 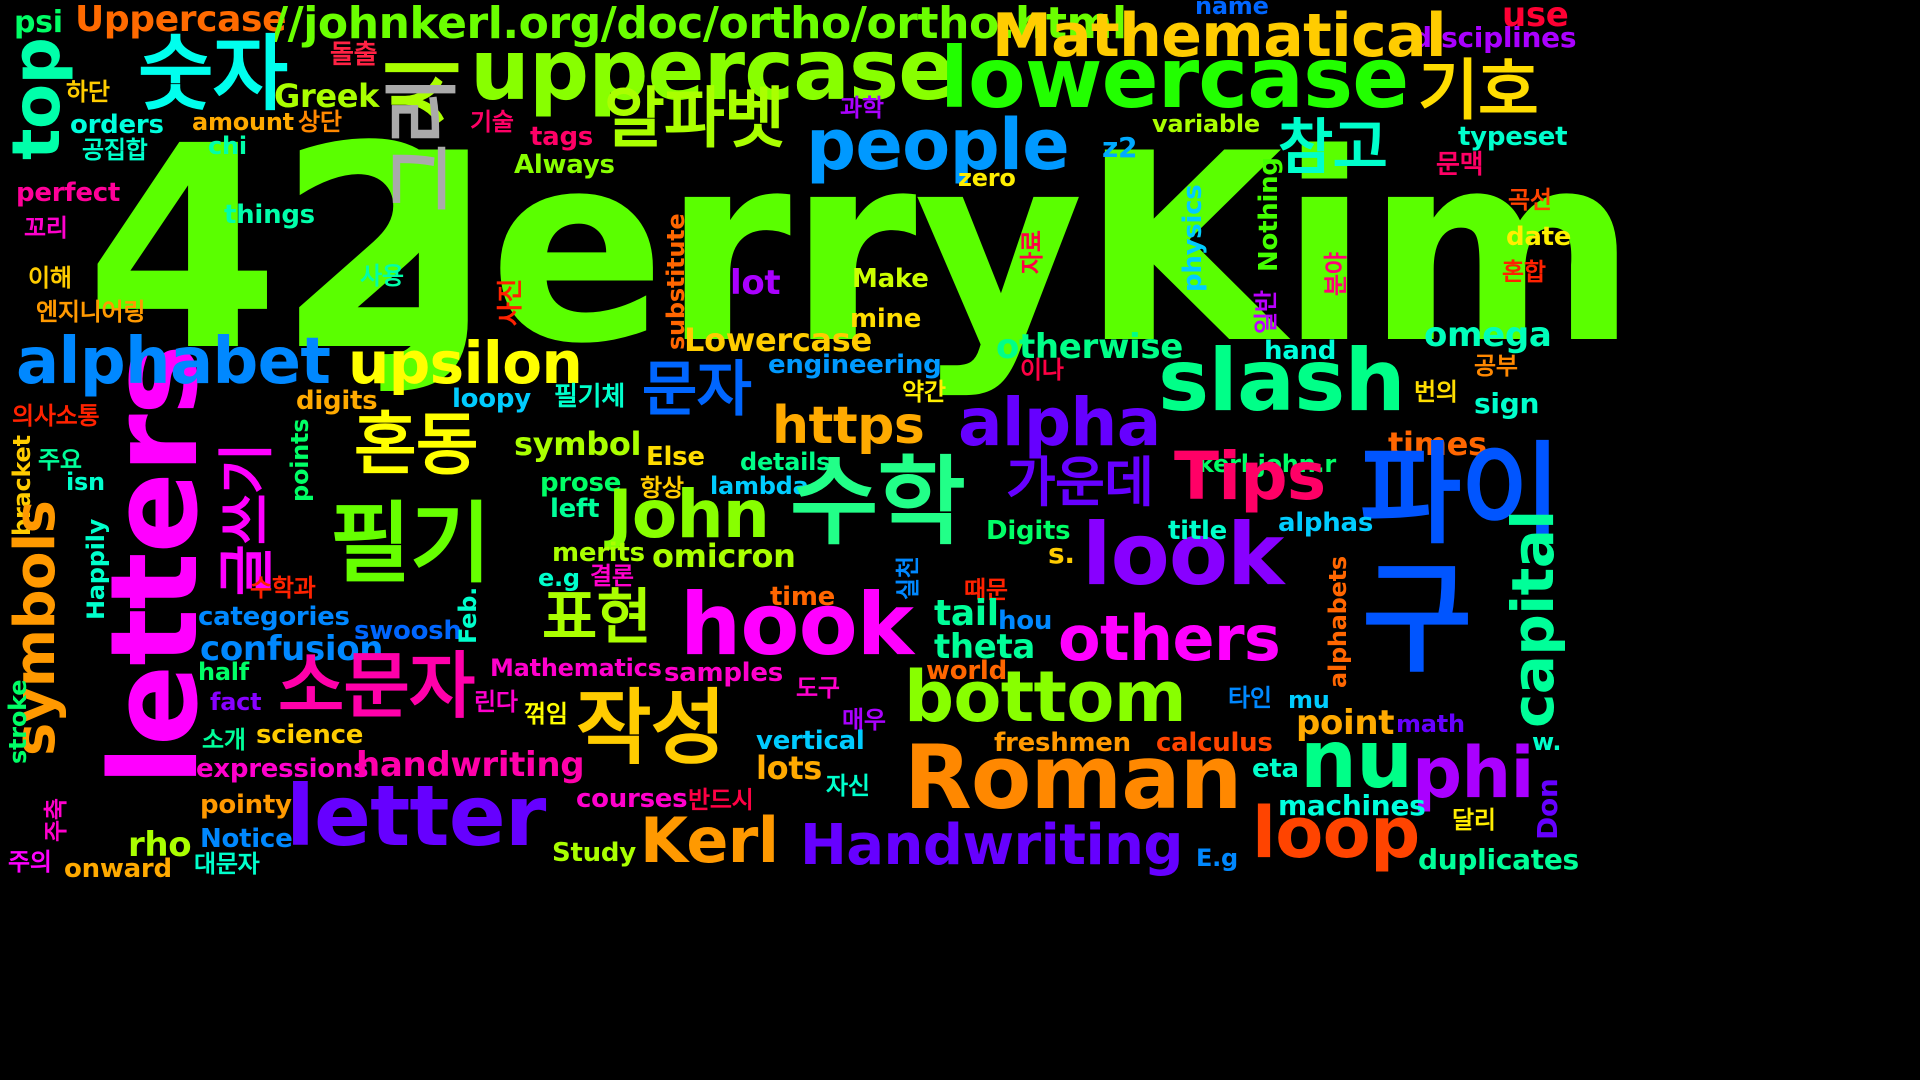 I want to click on word: Uppercase, so click(x=181, y=20).